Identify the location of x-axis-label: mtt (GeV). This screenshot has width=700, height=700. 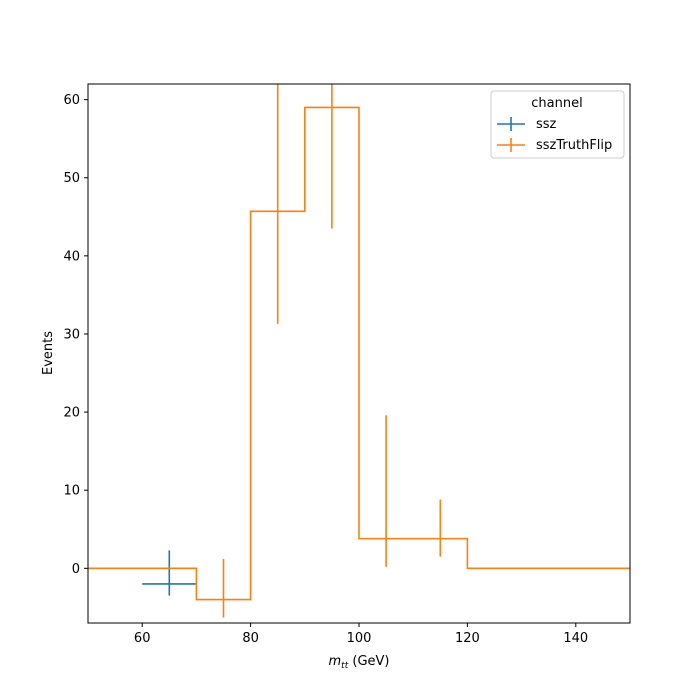
(359, 662).